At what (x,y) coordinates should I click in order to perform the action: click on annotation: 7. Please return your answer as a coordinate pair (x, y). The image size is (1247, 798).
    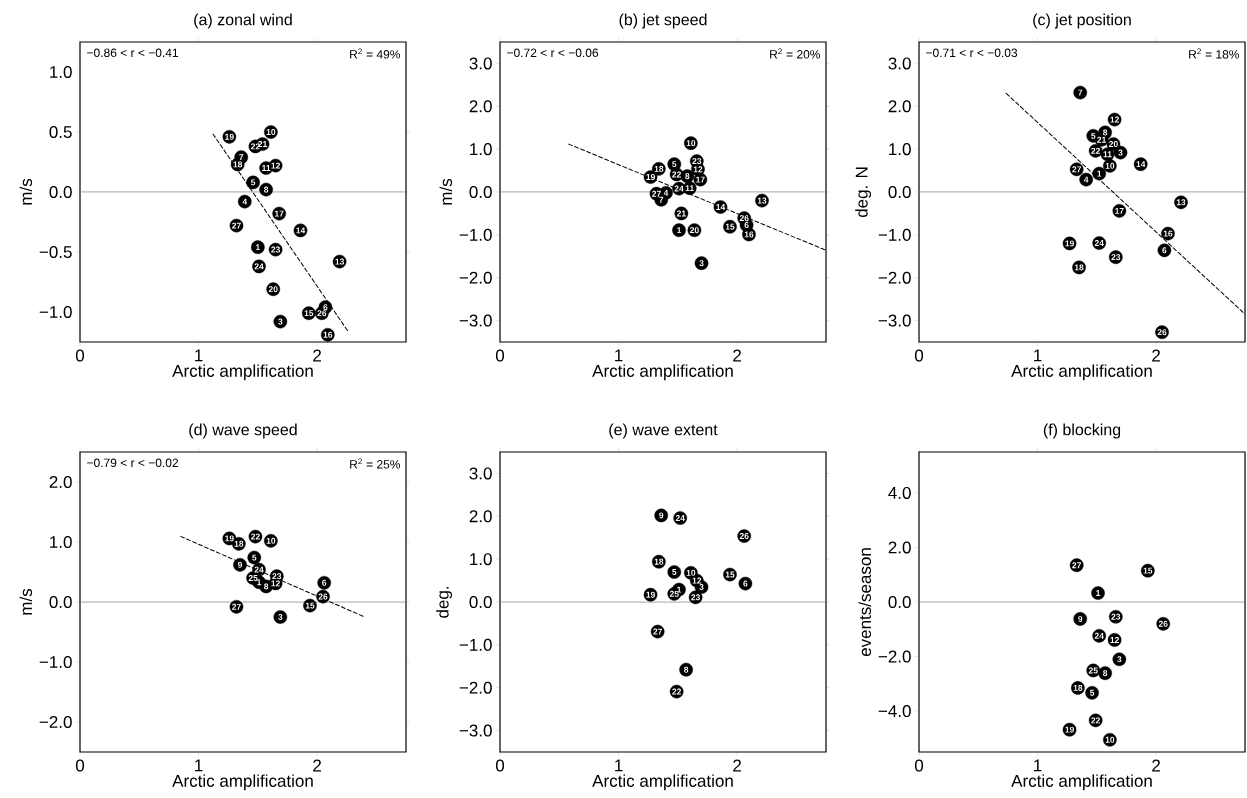
    Looking at the image, I should click on (241, 157).